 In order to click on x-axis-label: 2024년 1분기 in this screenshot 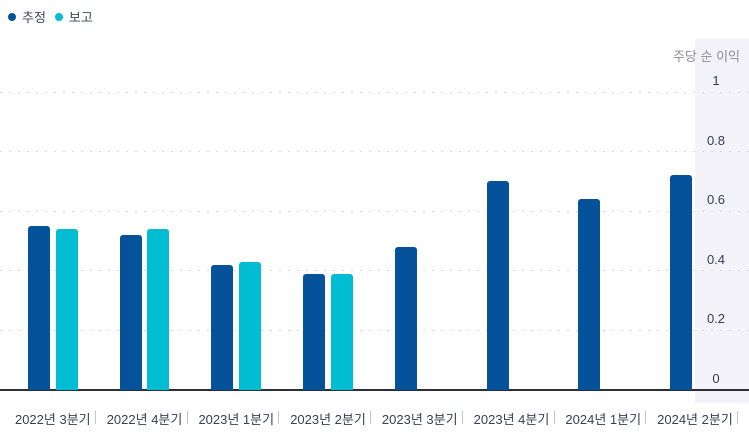, I will do `click(603, 419)`.